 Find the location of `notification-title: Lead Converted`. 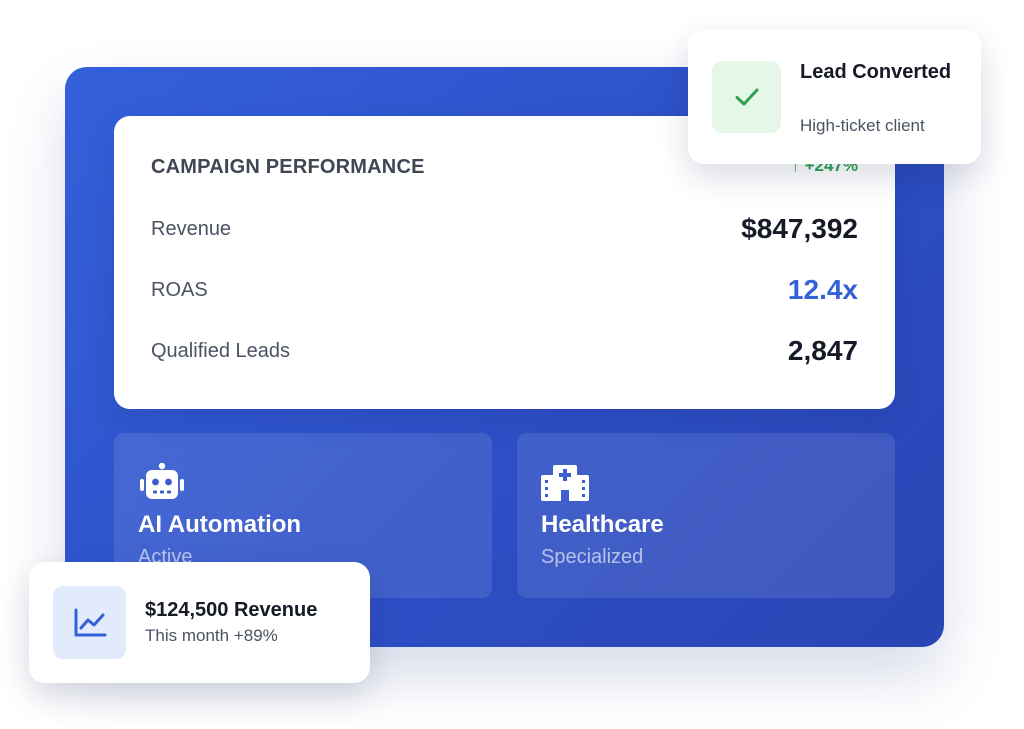

notification-title: Lead Converted is located at coordinates (876, 72).